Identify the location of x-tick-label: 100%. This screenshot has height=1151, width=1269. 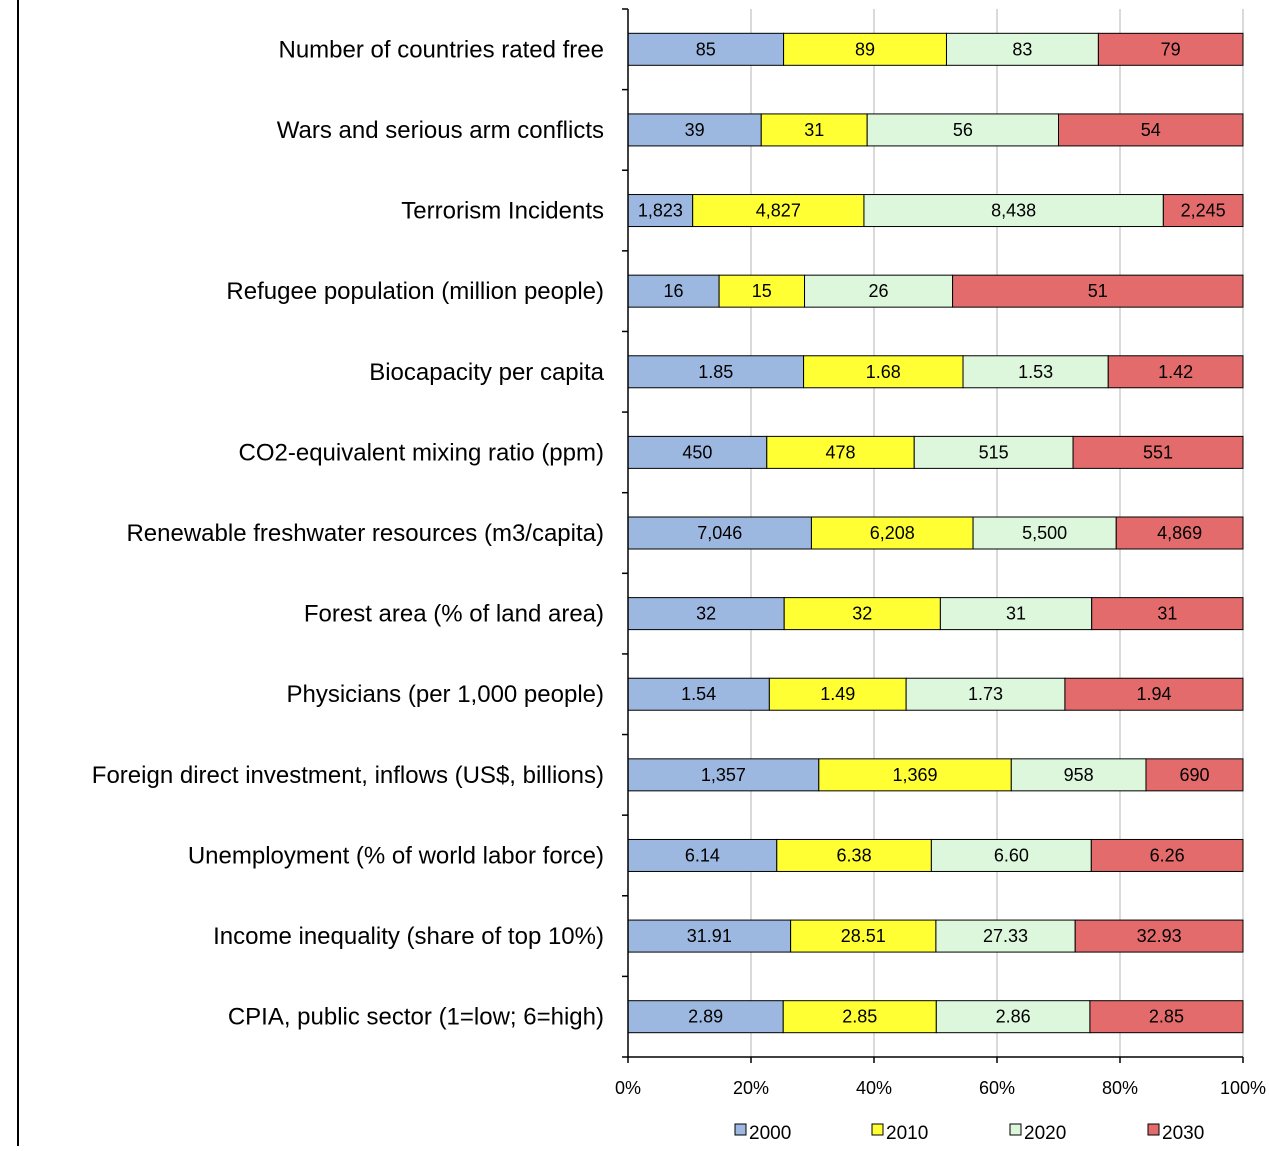
(1243, 1088).